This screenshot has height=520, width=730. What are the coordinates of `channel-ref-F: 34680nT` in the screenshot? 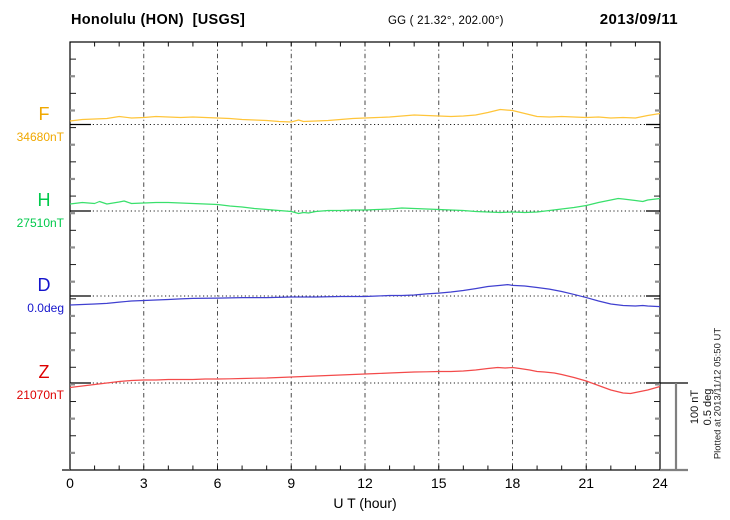 It's located at (40, 136).